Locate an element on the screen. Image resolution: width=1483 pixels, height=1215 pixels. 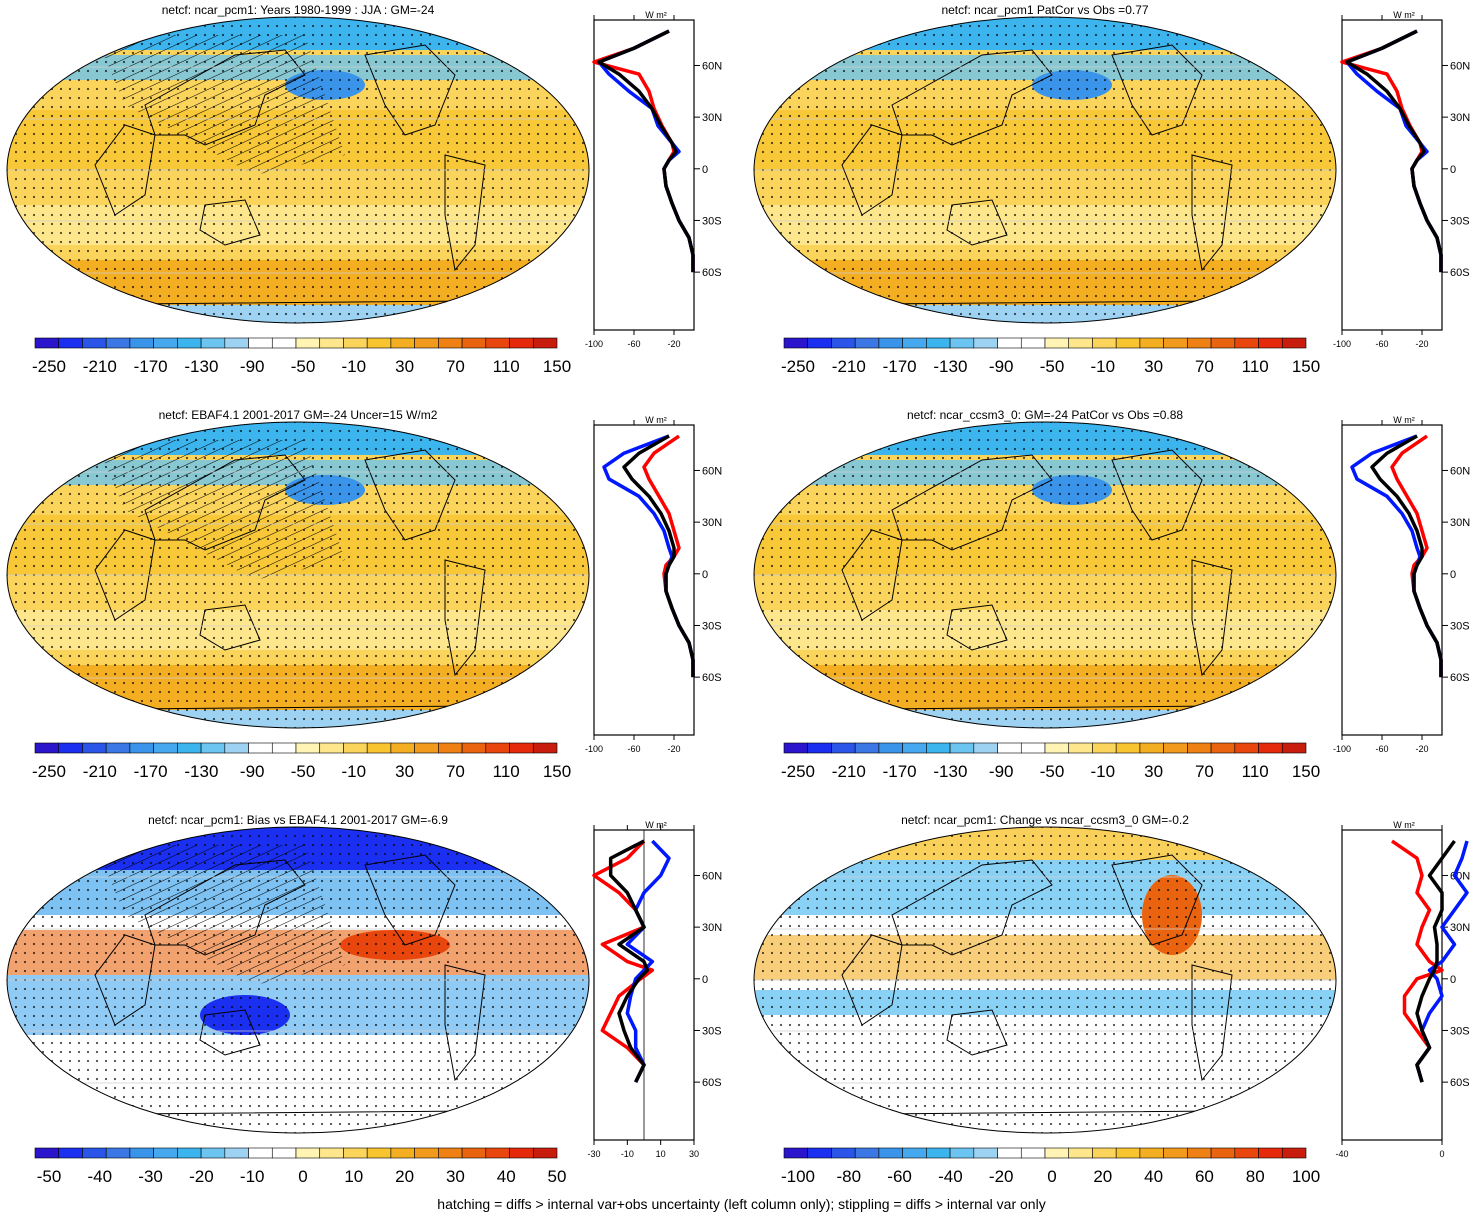
lat-label: 30S is located at coordinates (712, 626).